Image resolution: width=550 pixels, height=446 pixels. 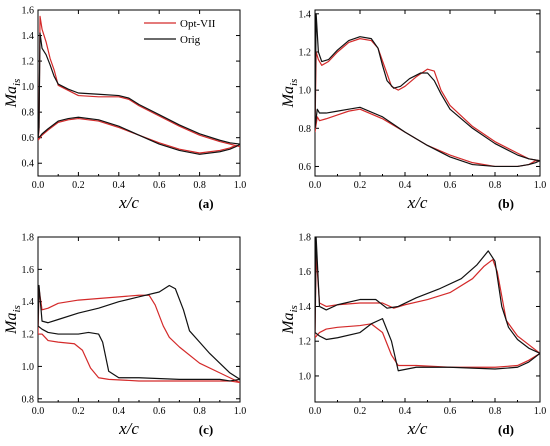 What do you see at coordinates (180, 32) in the screenshot?
I see `legend: Opt-VII Orig` at bounding box center [180, 32].